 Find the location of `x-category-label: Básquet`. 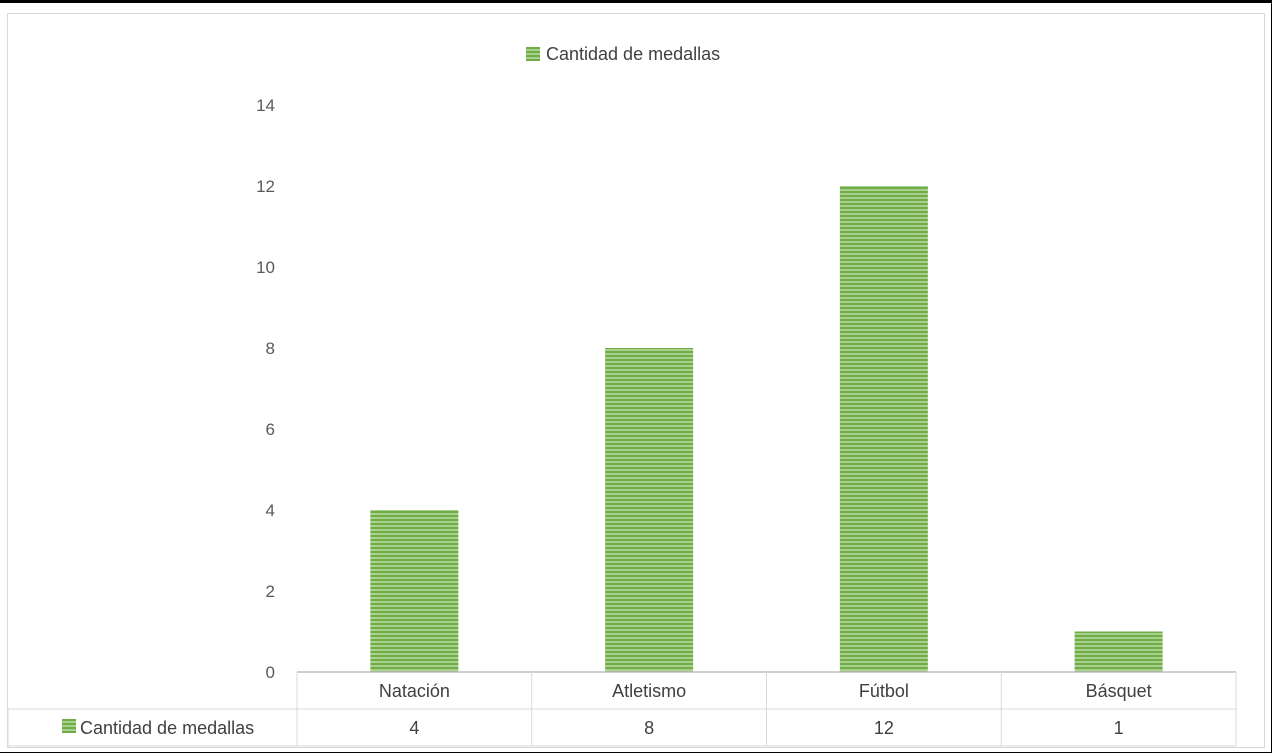

x-category-label: Básquet is located at coordinates (1119, 691).